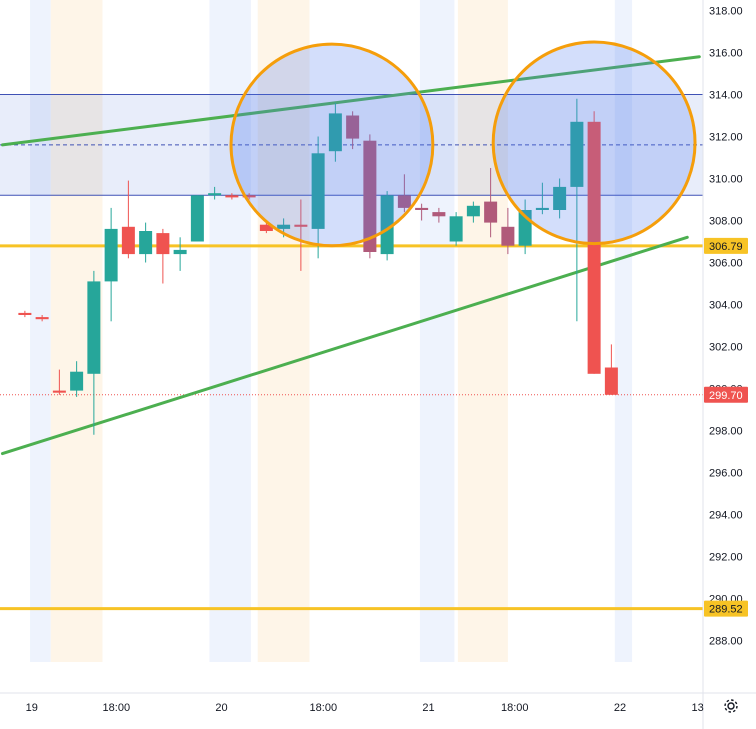 The image size is (756, 729). Describe the element at coordinates (726, 474) in the screenshot. I see `price-tick-label: 296.00` at that location.